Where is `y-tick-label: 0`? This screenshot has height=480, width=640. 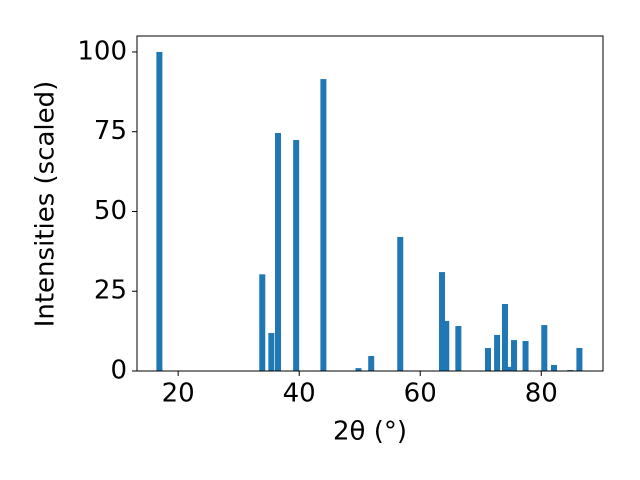 y-tick-label: 0 is located at coordinates (118, 371).